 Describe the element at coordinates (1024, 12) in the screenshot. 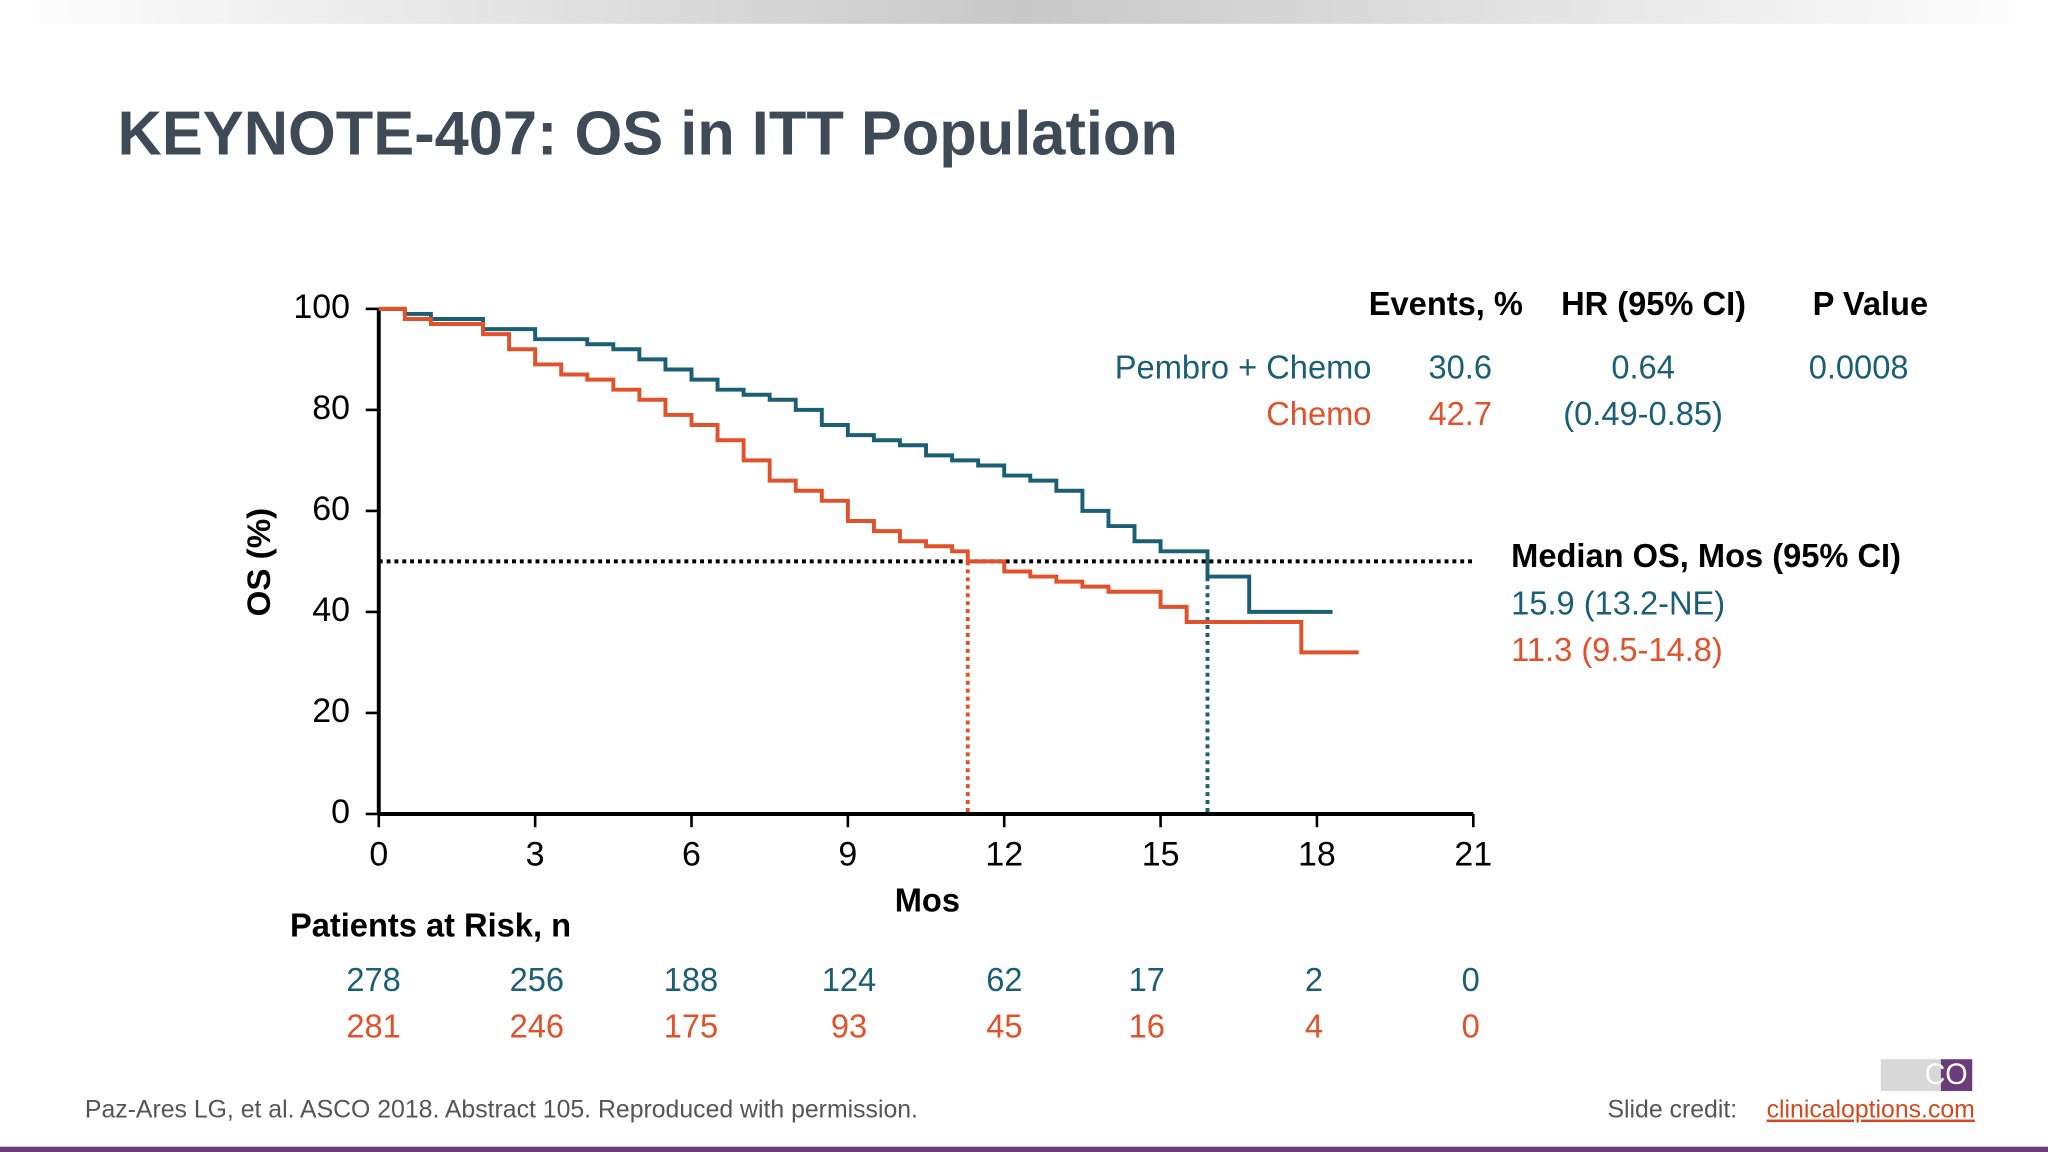

I see `top-bar` at that location.